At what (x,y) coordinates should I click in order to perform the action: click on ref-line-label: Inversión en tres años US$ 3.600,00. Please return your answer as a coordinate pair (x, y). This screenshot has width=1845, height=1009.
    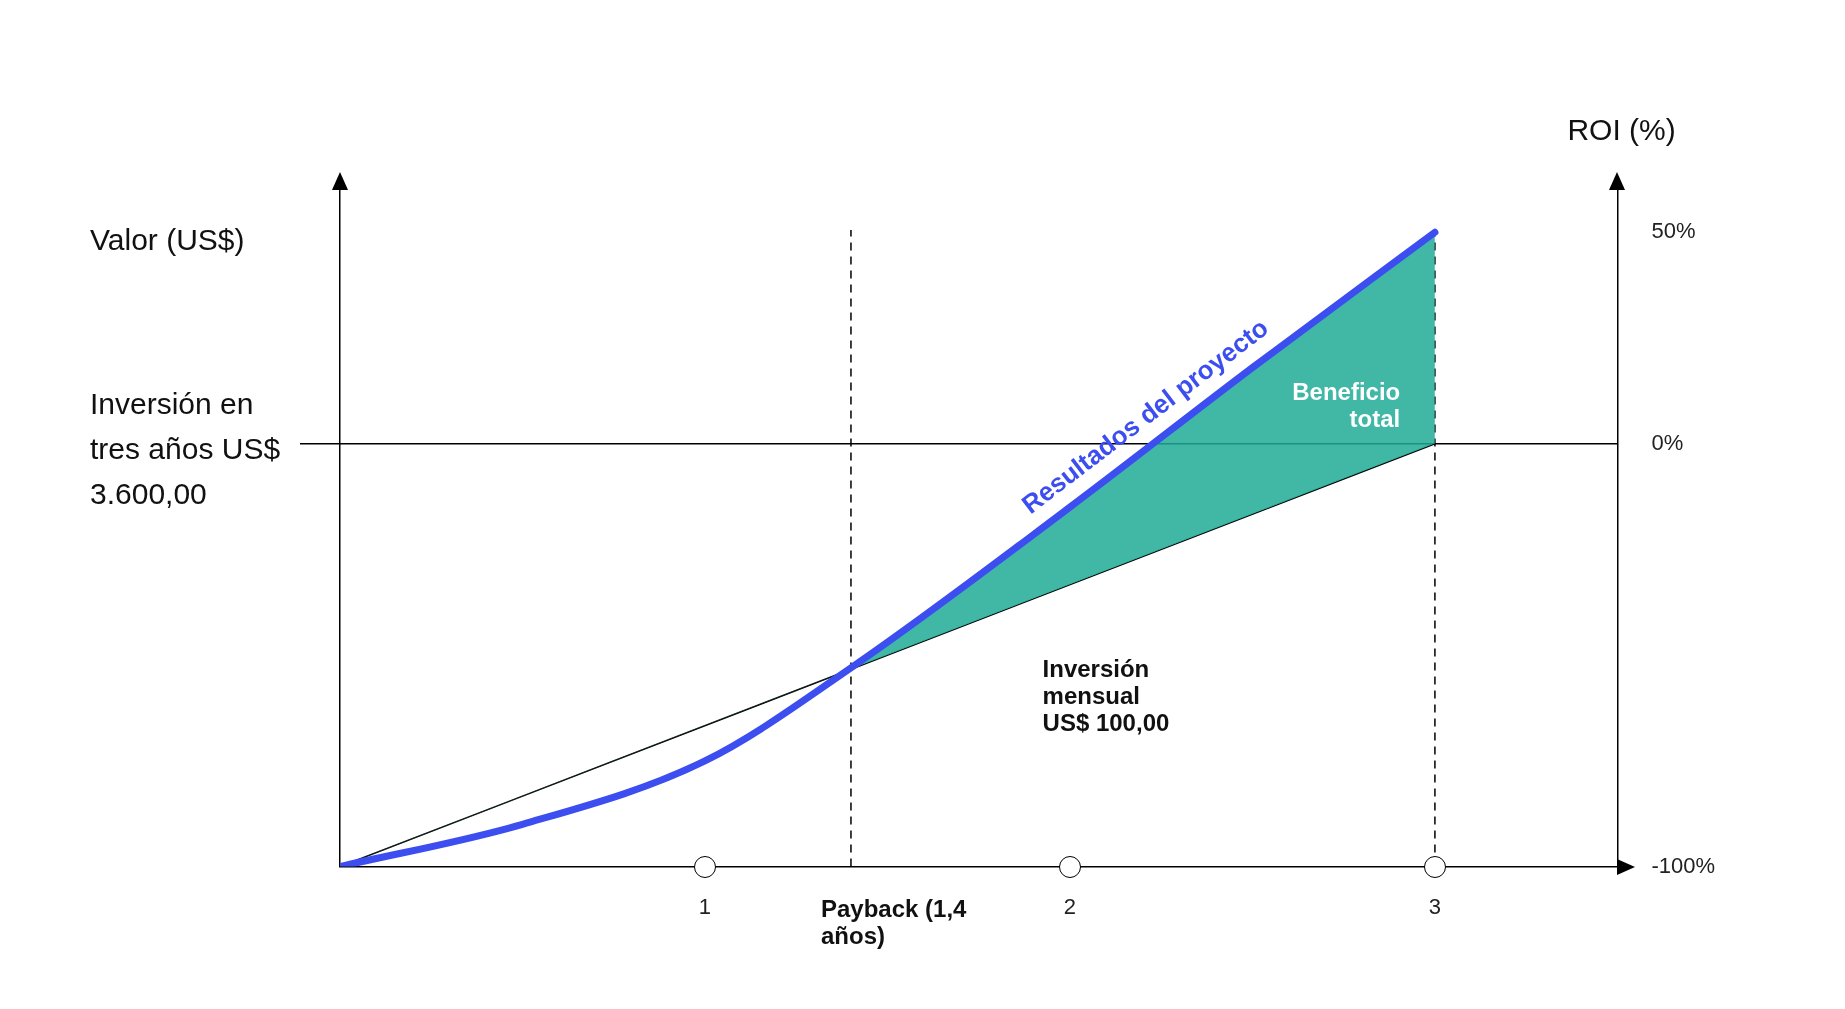
    Looking at the image, I should click on (185, 448).